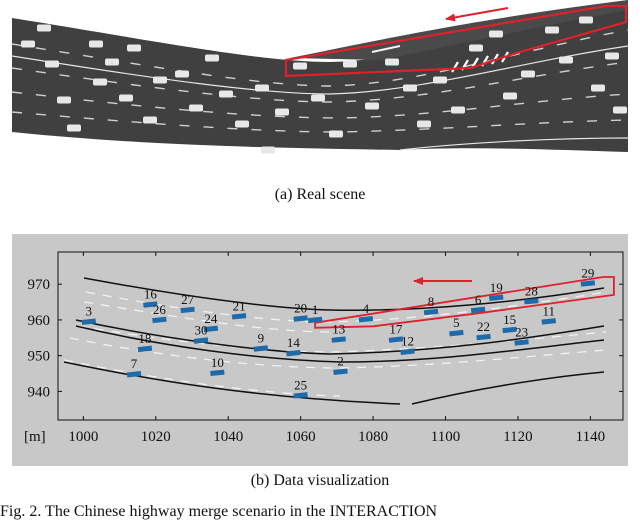 Image resolution: width=640 pixels, height=521 pixels. Describe the element at coordinates (509, 323) in the screenshot. I see `vehicle-15: 15` at that location.